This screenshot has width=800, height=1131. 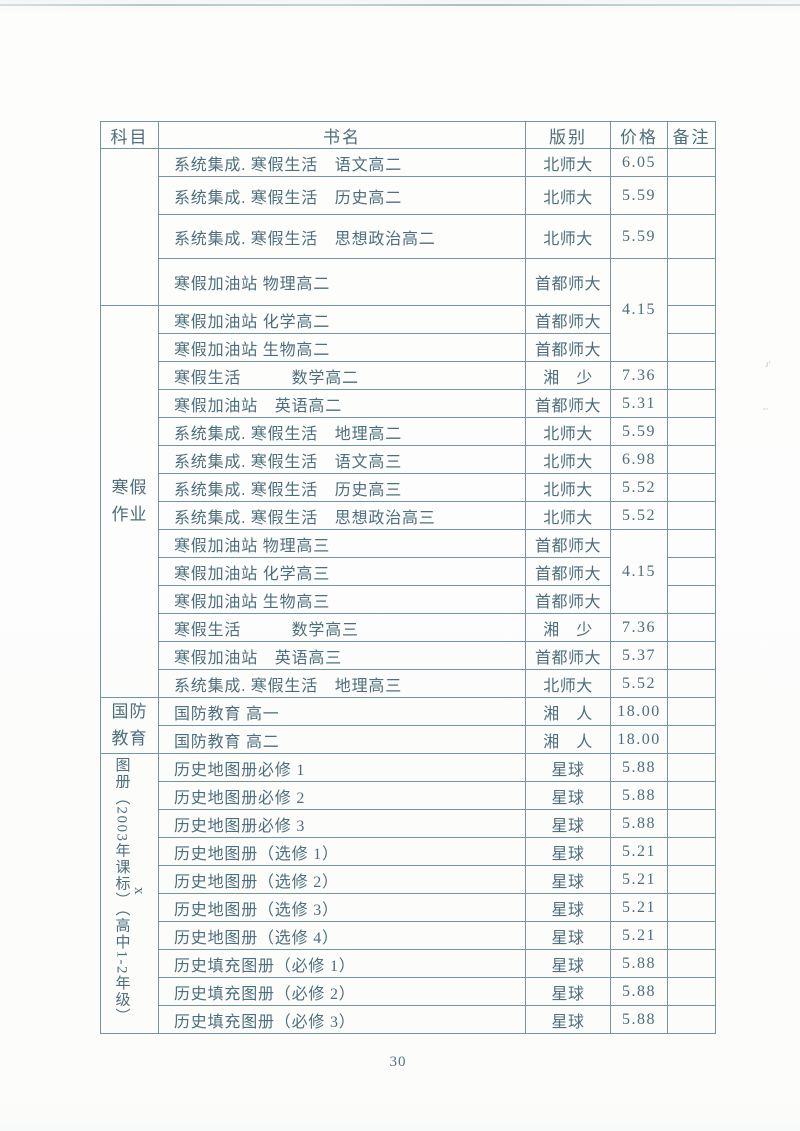 What do you see at coordinates (342, 683) in the screenshot?
I see `book-title-cell: 系统集成. 寒假生活 地理高三` at bounding box center [342, 683].